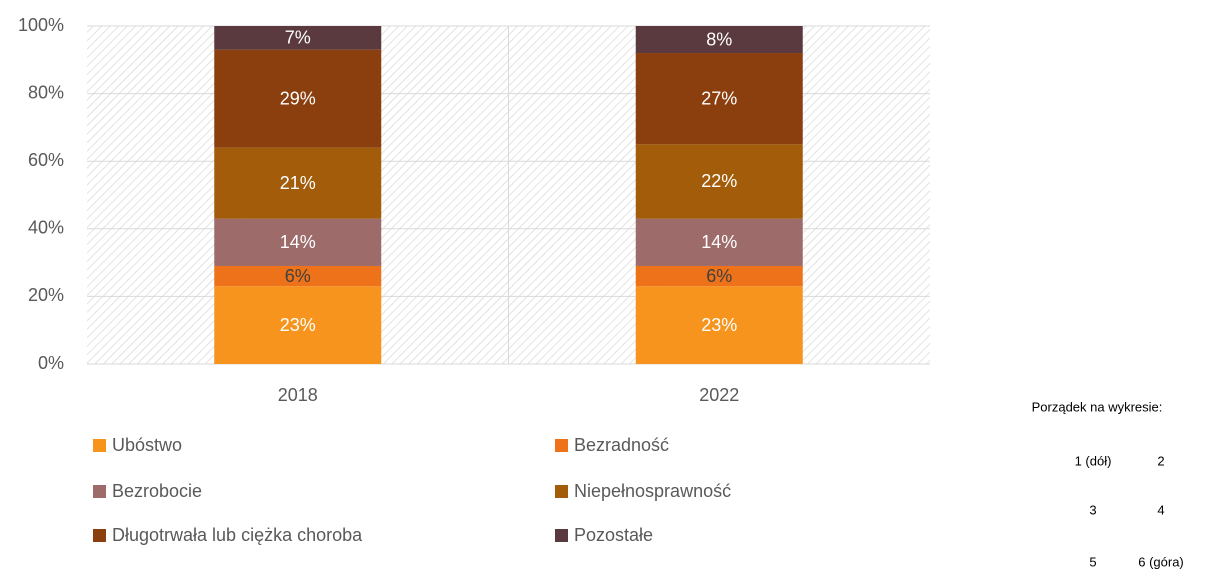  I want to click on data-label: 29%, so click(298, 98).